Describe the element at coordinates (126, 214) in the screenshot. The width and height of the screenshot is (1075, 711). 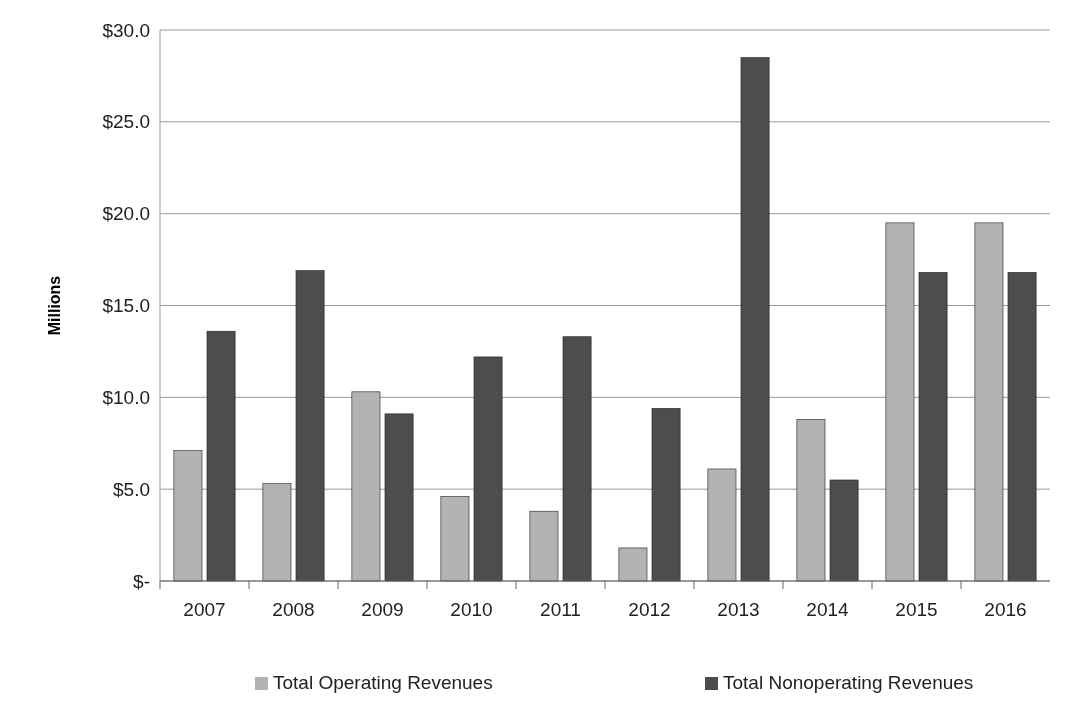
I see `y-tick-label: $20.0` at that location.